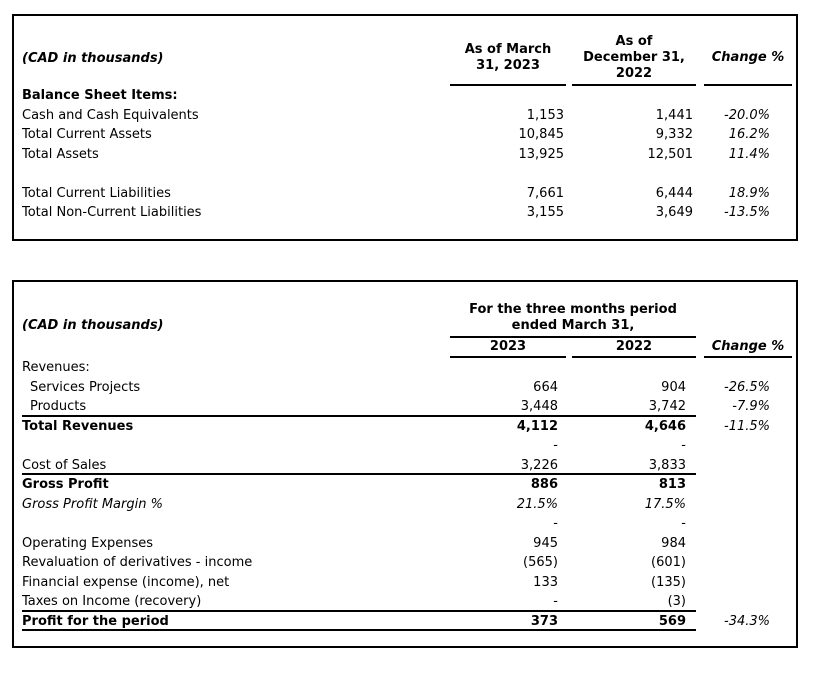 This screenshot has height=681, width=824. Describe the element at coordinates (634, 96) in the screenshot. I see `value-2022` at that location.